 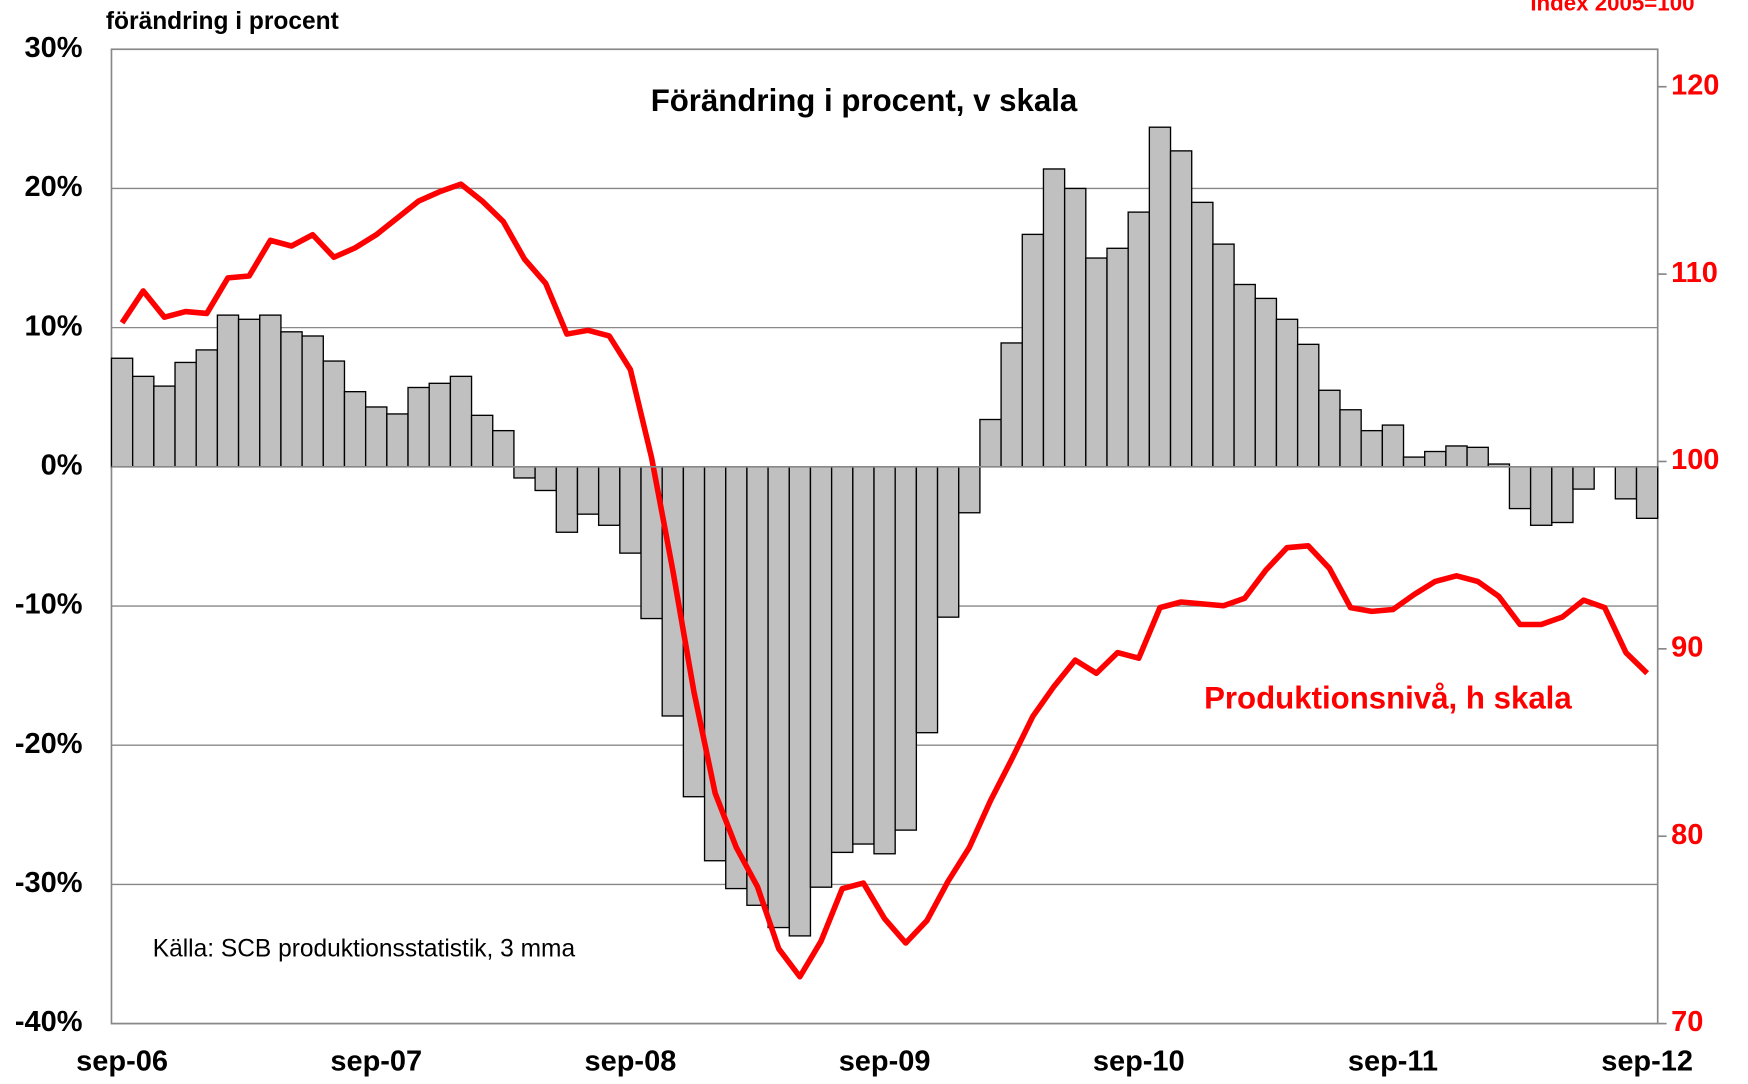 I want to click on y2-tick-label: 120, so click(x=1695, y=85).